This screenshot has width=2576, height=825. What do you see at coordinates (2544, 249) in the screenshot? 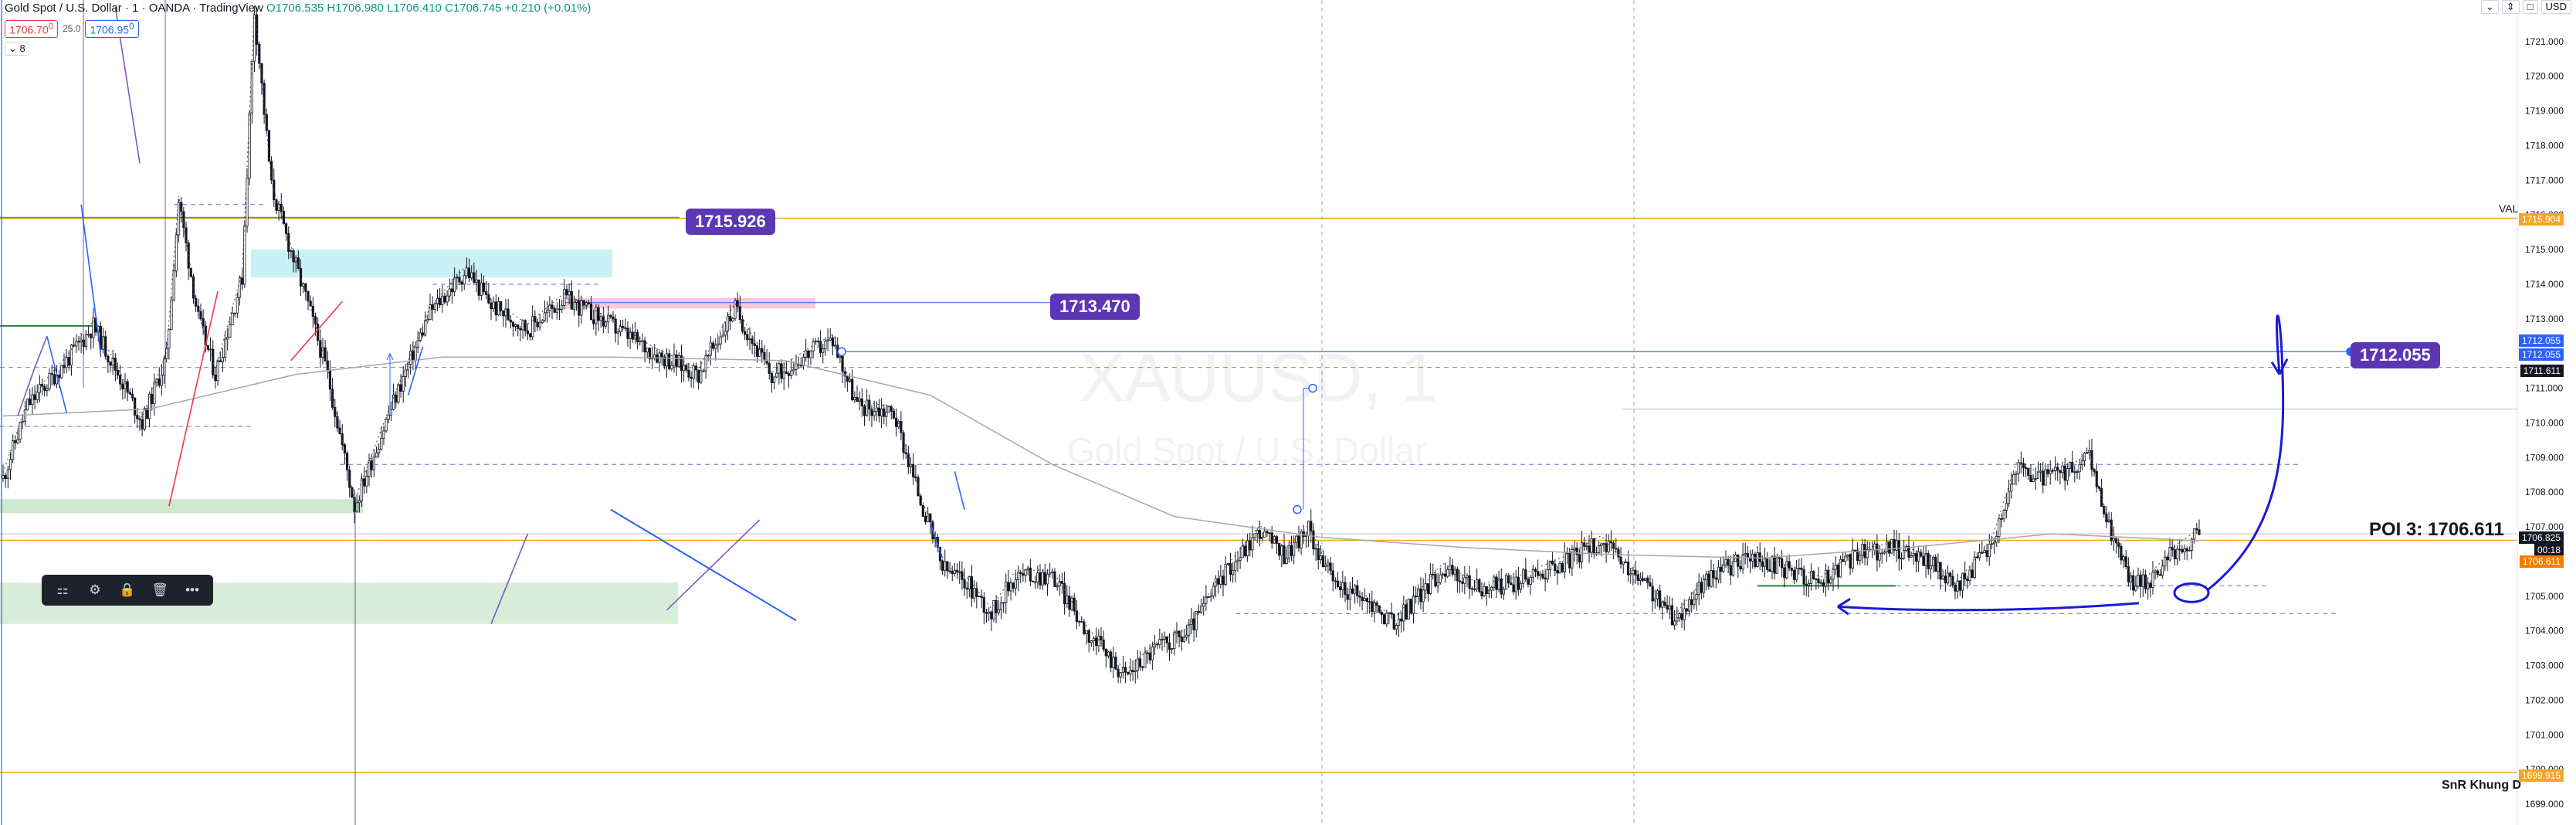
I see `price-tick-label: 1715.000` at bounding box center [2544, 249].